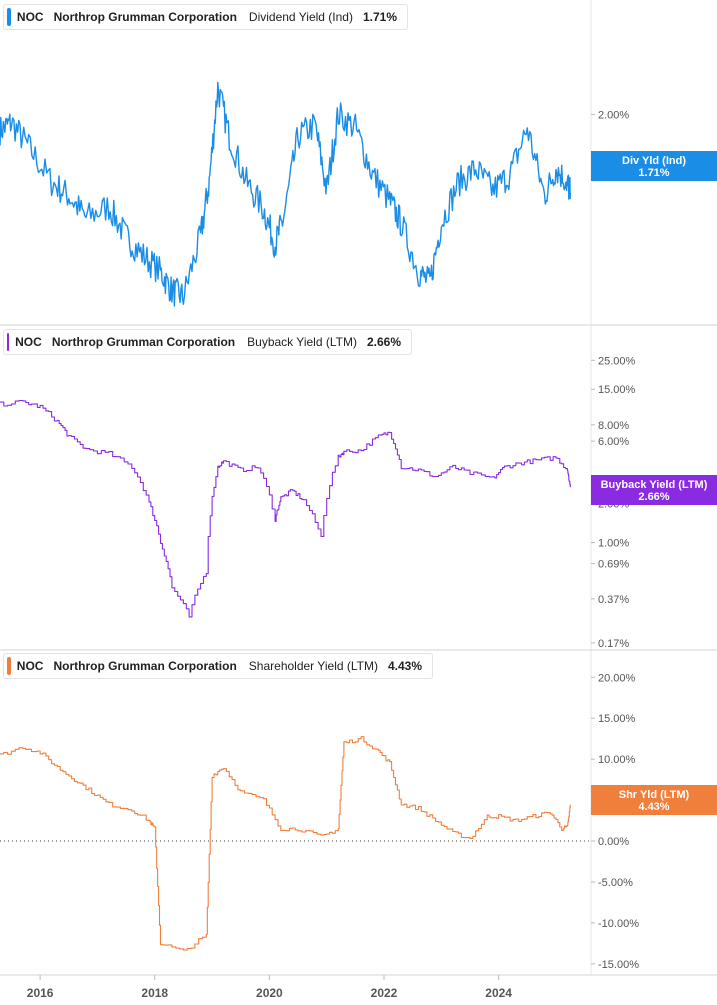  What do you see at coordinates (613, 565) in the screenshot?
I see `y-tick-label: 0.69%` at bounding box center [613, 565].